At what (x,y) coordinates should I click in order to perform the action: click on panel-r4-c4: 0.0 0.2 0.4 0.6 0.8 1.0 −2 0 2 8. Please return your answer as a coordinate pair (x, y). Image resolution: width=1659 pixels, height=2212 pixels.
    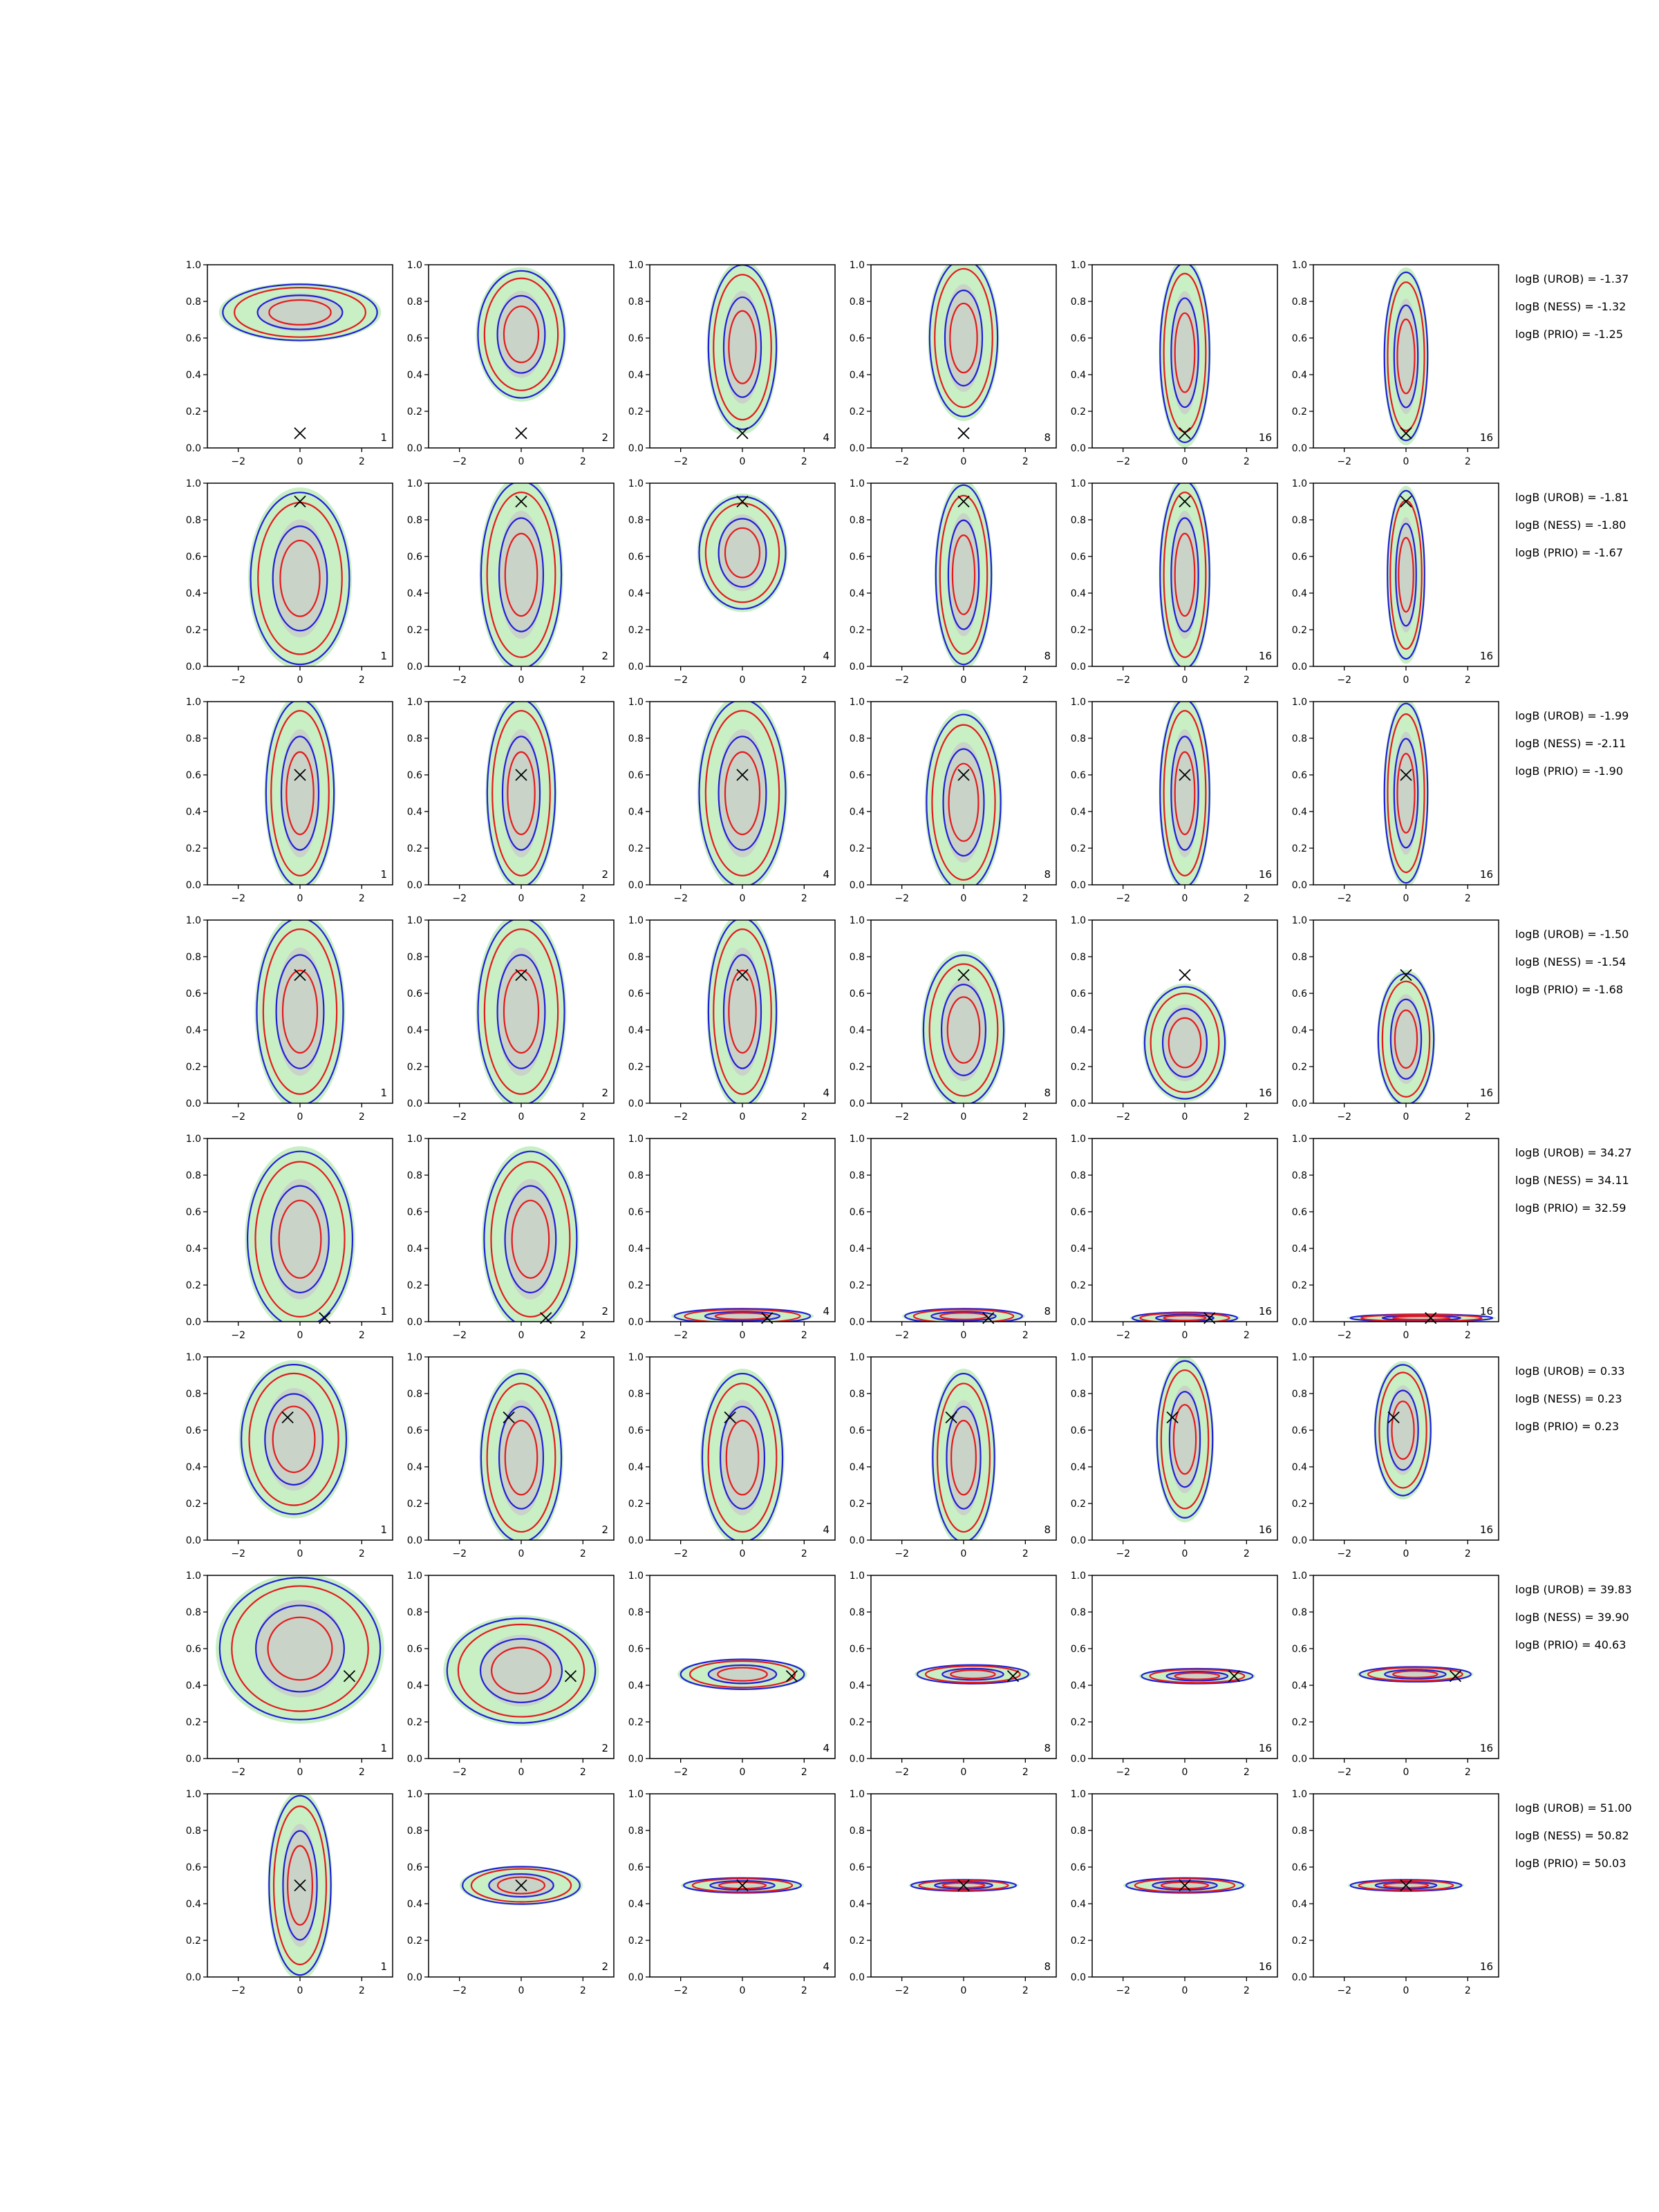
    Looking at the image, I should click on (953, 1019).